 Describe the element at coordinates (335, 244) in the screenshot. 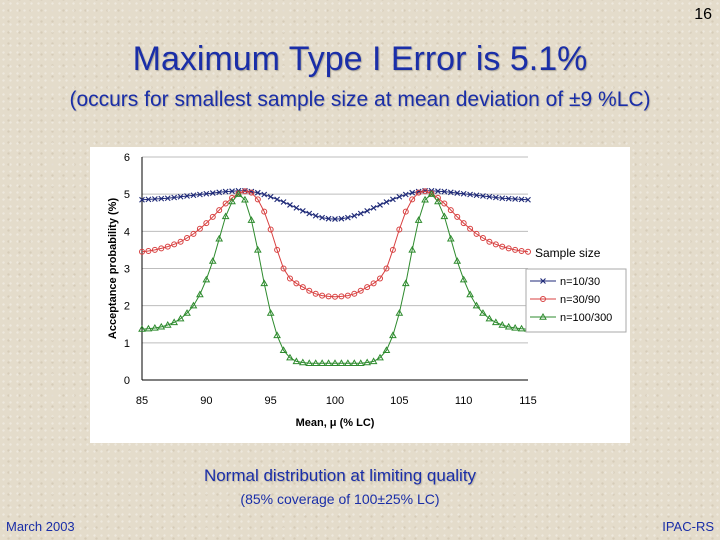

I see `series-line` at that location.